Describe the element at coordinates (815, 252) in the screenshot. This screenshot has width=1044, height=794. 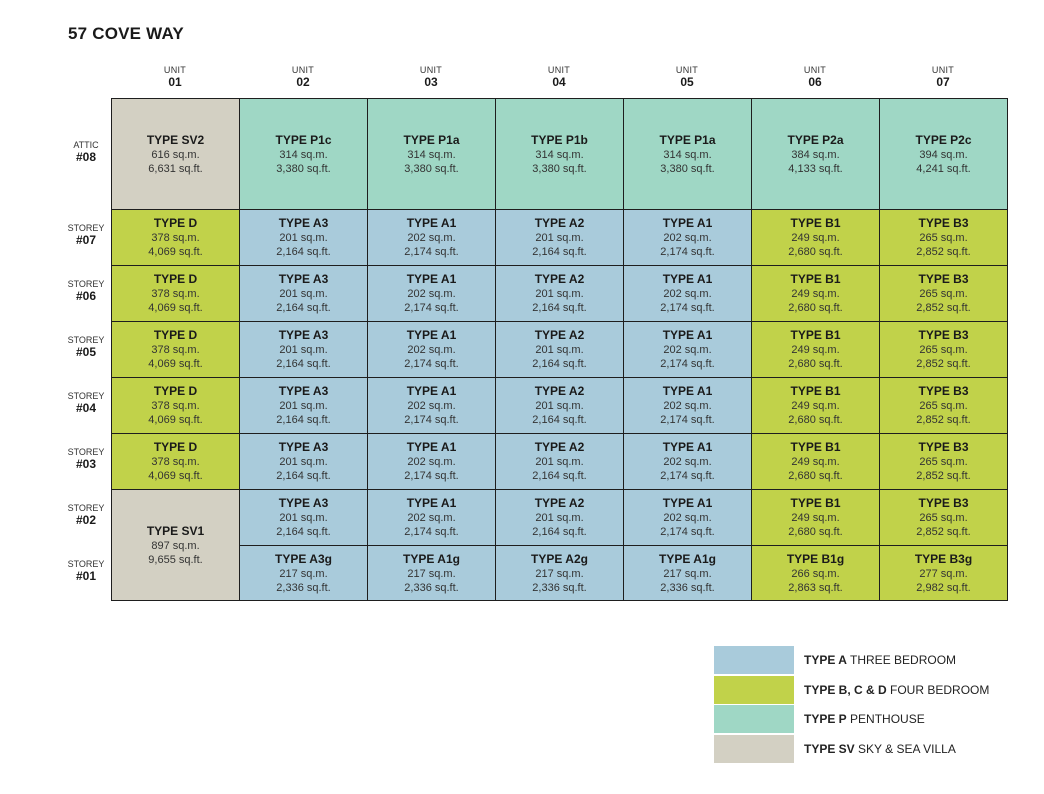
I see `unit-area-sqft: 2,680 sq.ft.` at that location.